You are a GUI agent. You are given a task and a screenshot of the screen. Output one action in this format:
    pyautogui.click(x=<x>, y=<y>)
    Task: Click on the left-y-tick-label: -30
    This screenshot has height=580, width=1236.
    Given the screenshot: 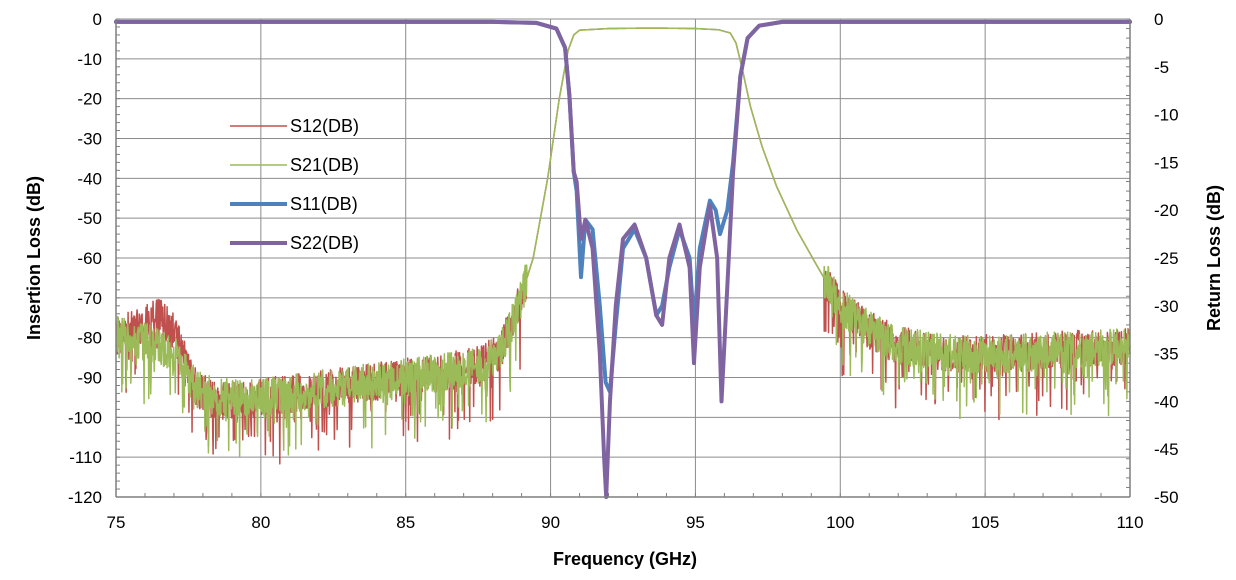 What is the action you would take?
    pyautogui.click(x=89, y=139)
    